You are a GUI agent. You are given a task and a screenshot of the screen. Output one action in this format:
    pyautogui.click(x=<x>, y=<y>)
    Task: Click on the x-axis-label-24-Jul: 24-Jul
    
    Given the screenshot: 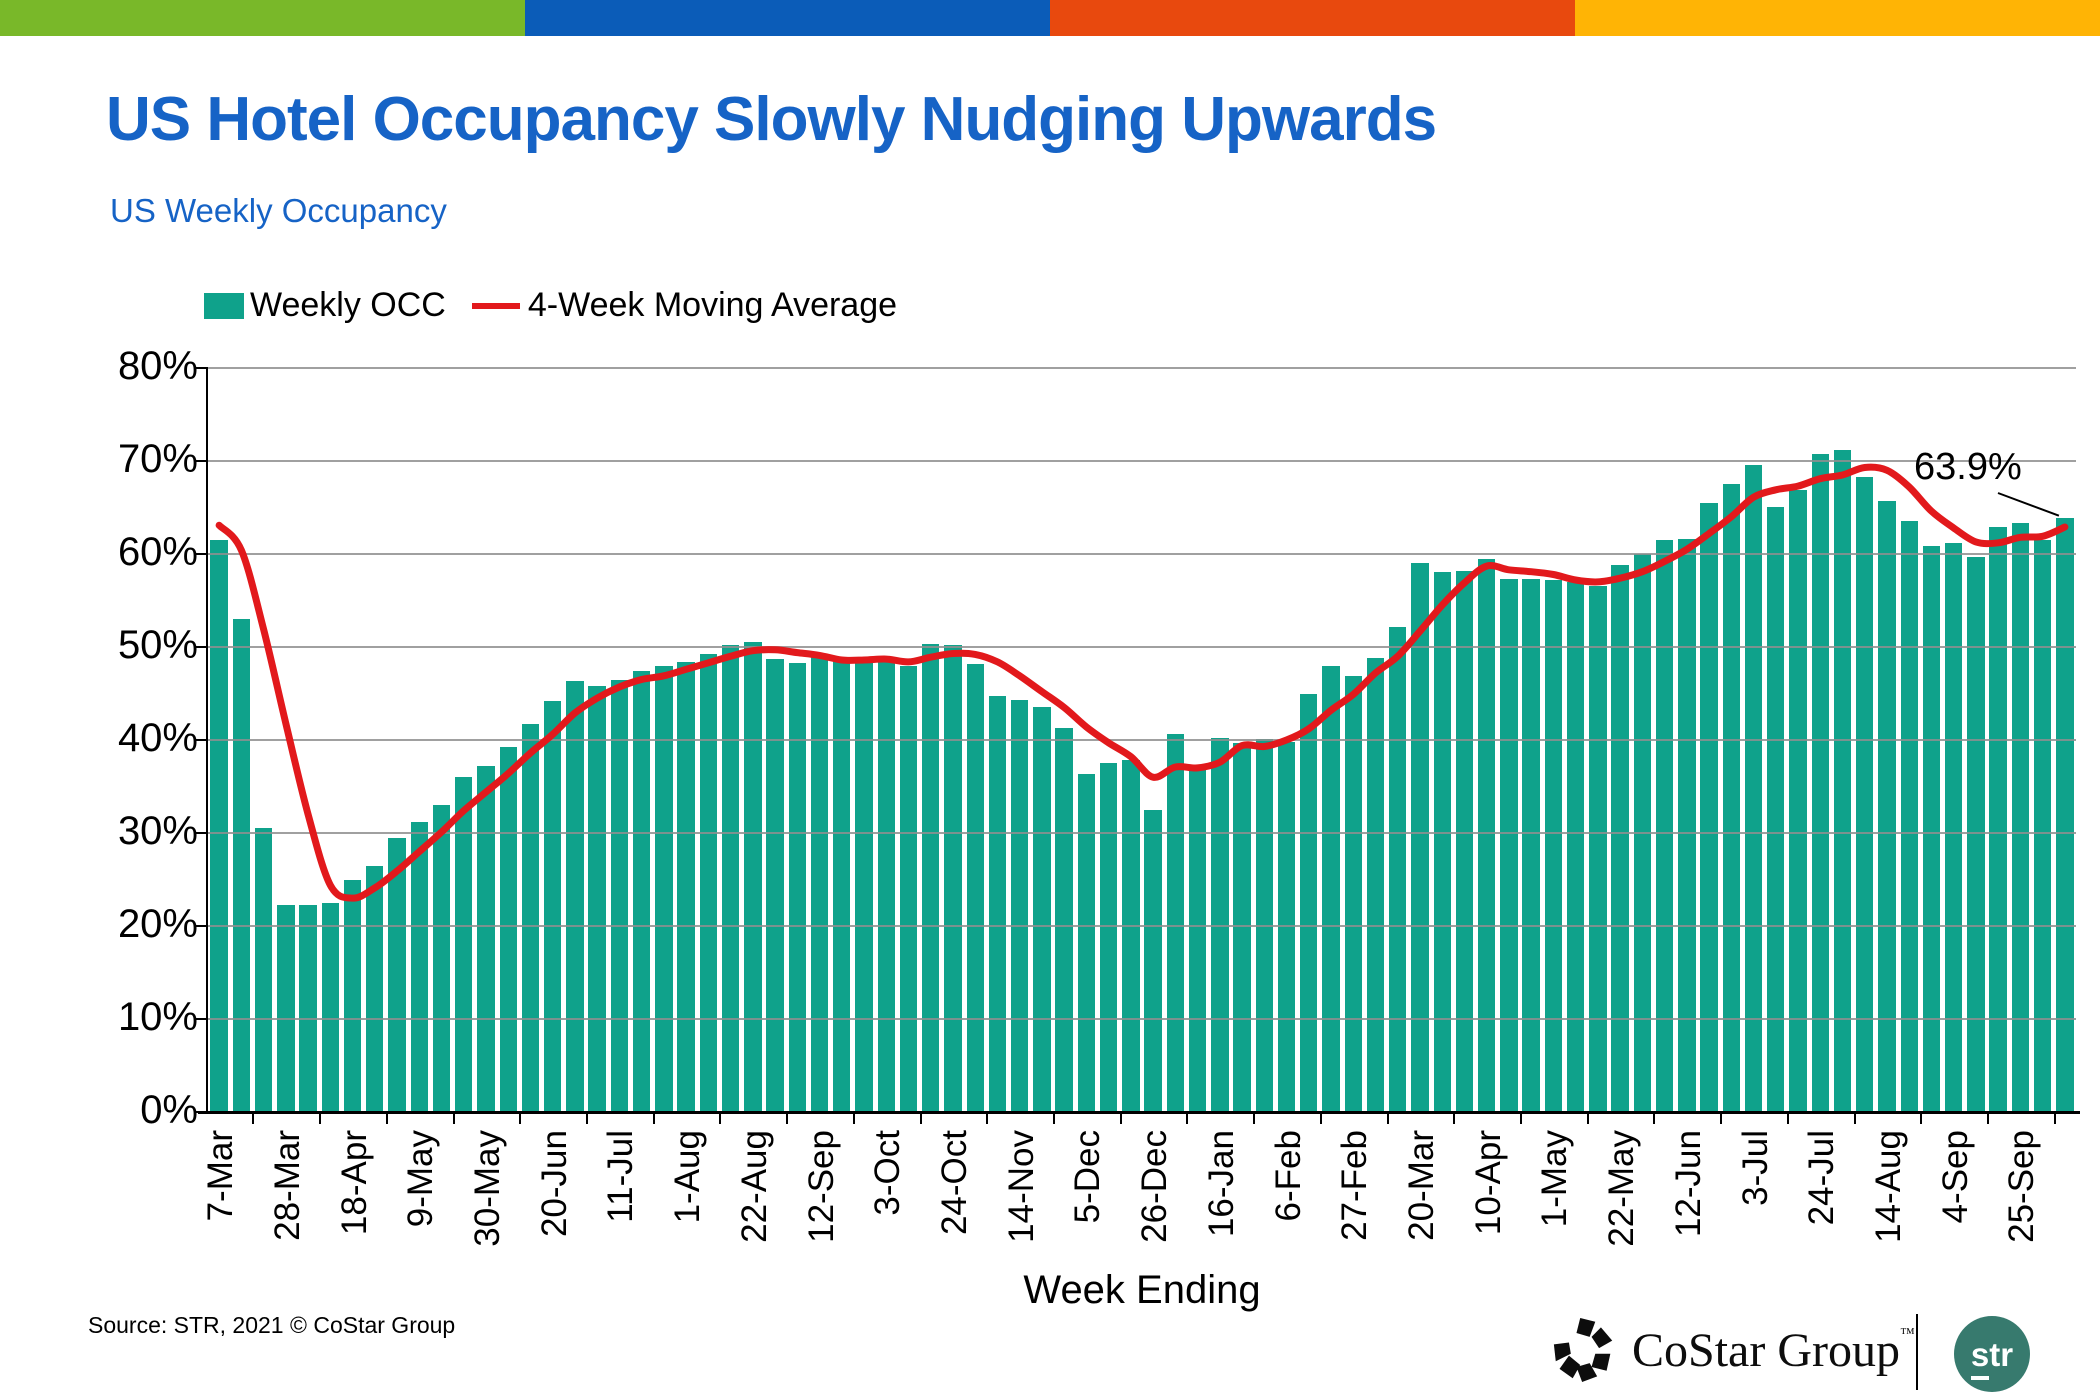 What is the action you would take?
    pyautogui.click(x=1822, y=1178)
    